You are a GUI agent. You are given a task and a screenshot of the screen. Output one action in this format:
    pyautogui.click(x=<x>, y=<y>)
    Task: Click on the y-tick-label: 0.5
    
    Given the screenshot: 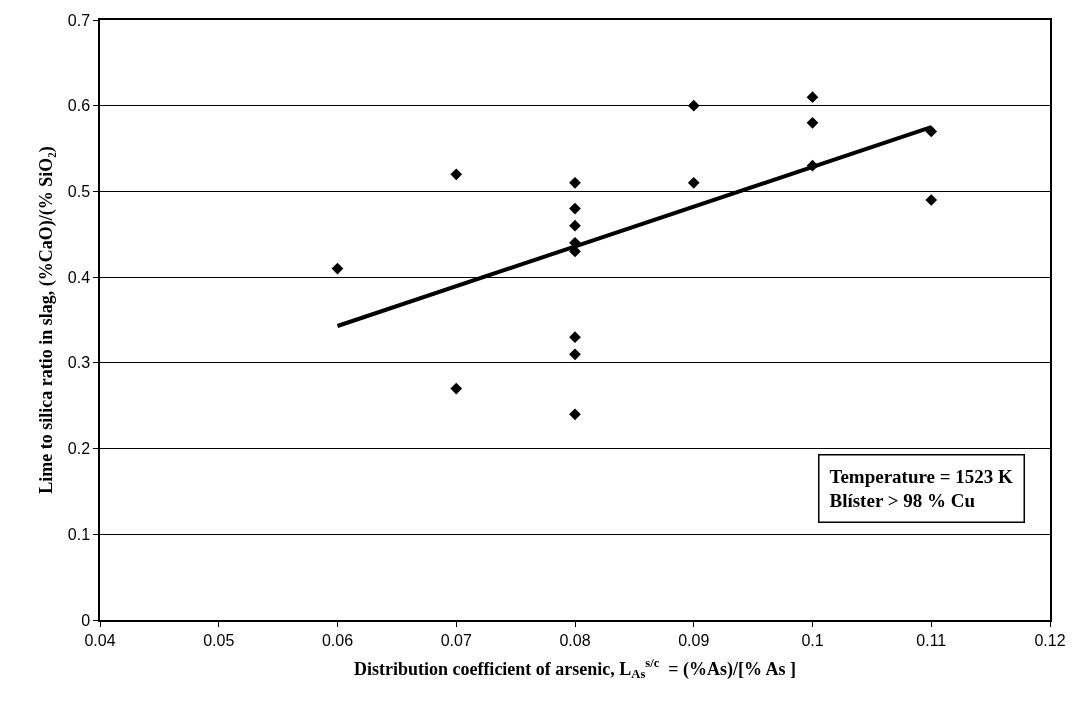 What is the action you would take?
    pyautogui.click(x=79, y=192)
    